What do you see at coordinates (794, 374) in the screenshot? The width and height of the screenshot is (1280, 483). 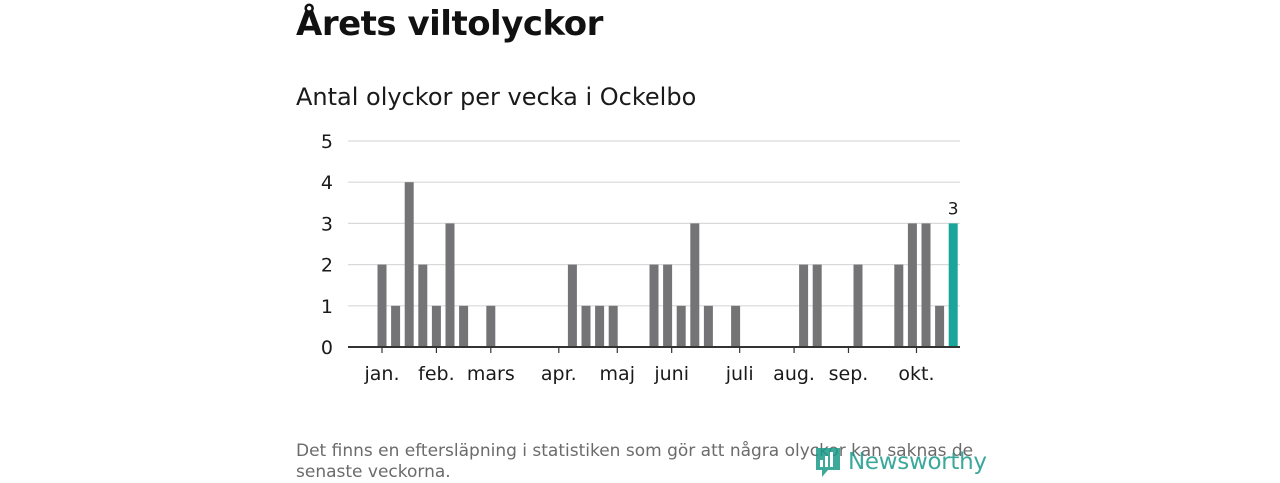 I see `x-tick-label: aug.` at bounding box center [794, 374].